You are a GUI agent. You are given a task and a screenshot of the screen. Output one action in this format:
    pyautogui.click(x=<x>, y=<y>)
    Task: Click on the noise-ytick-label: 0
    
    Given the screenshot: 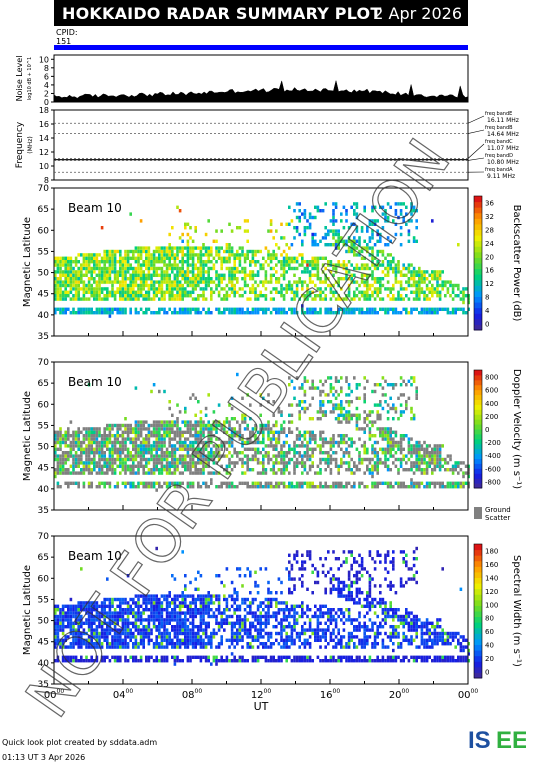 What is the action you would take?
    pyautogui.click(x=46, y=102)
    